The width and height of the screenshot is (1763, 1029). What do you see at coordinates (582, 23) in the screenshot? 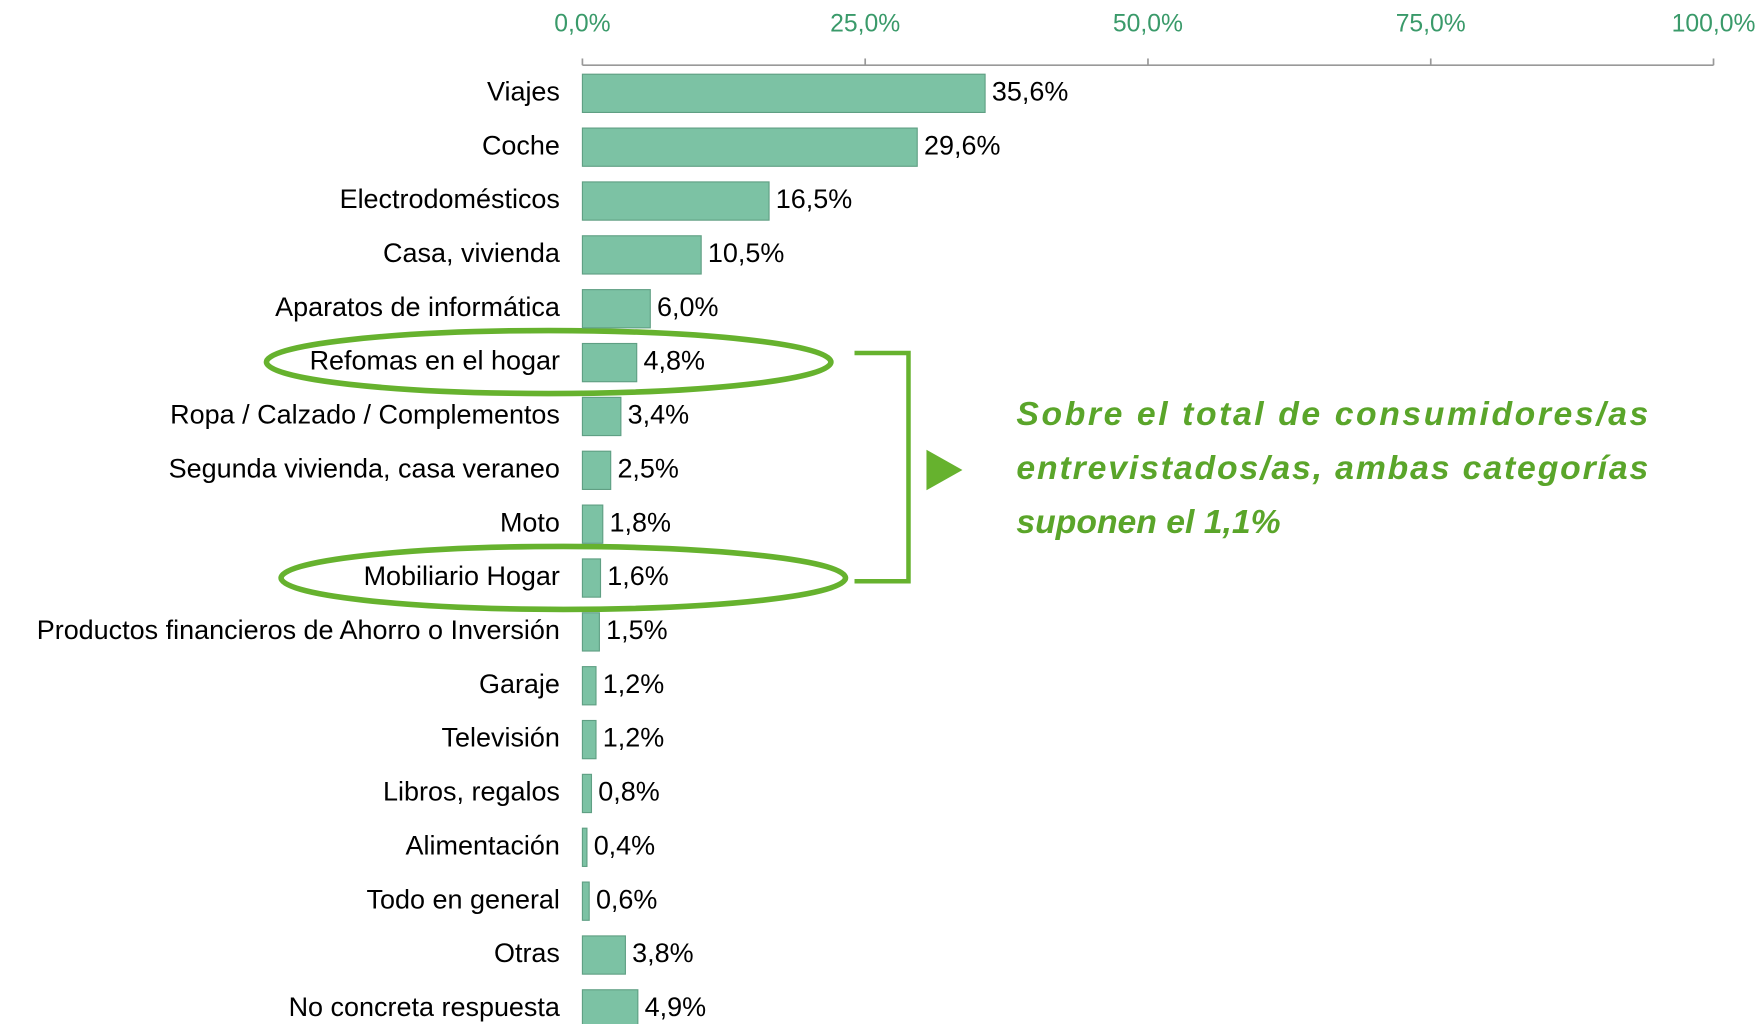
I see `x-tick-label: 0,0%` at bounding box center [582, 23].